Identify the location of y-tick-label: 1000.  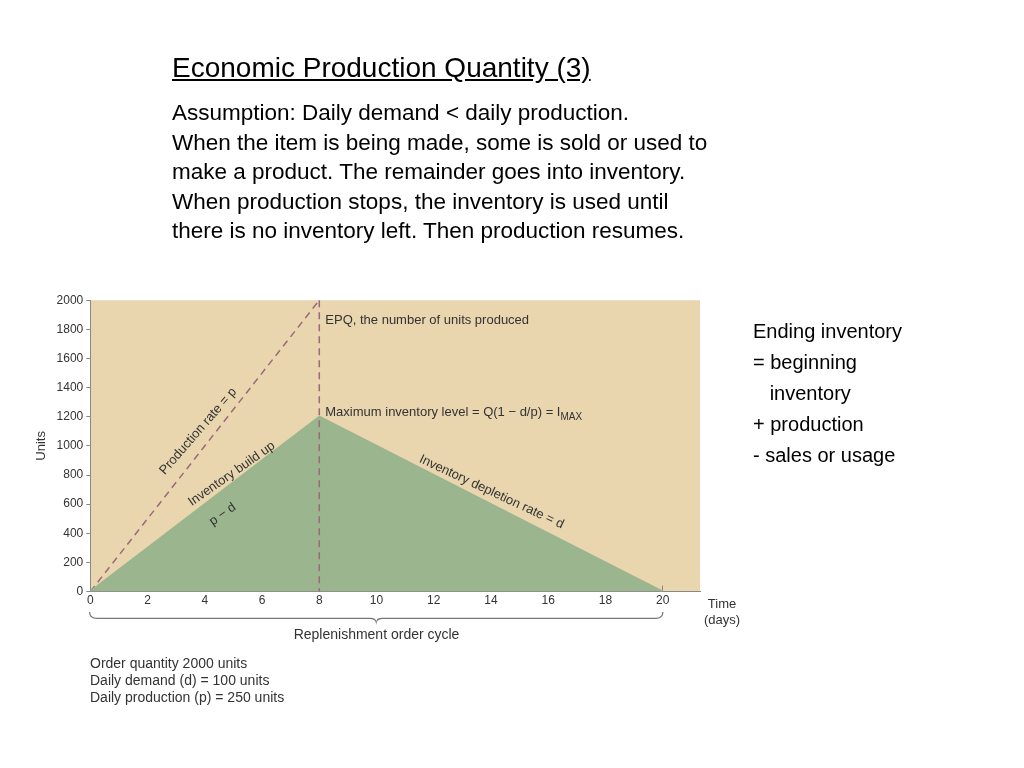
(70, 445).